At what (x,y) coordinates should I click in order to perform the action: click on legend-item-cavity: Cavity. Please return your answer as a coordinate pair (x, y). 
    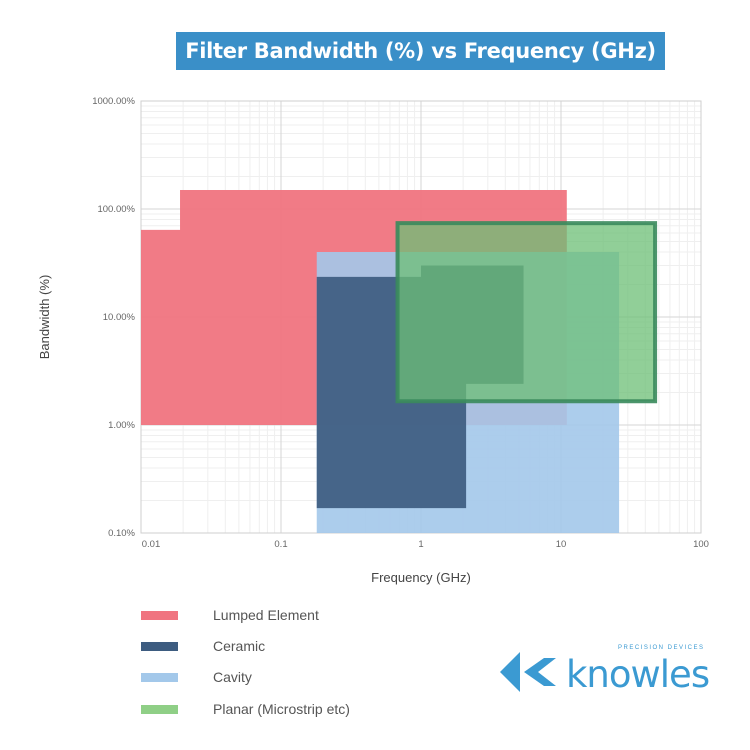
    Looking at the image, I should click on (196, 677).